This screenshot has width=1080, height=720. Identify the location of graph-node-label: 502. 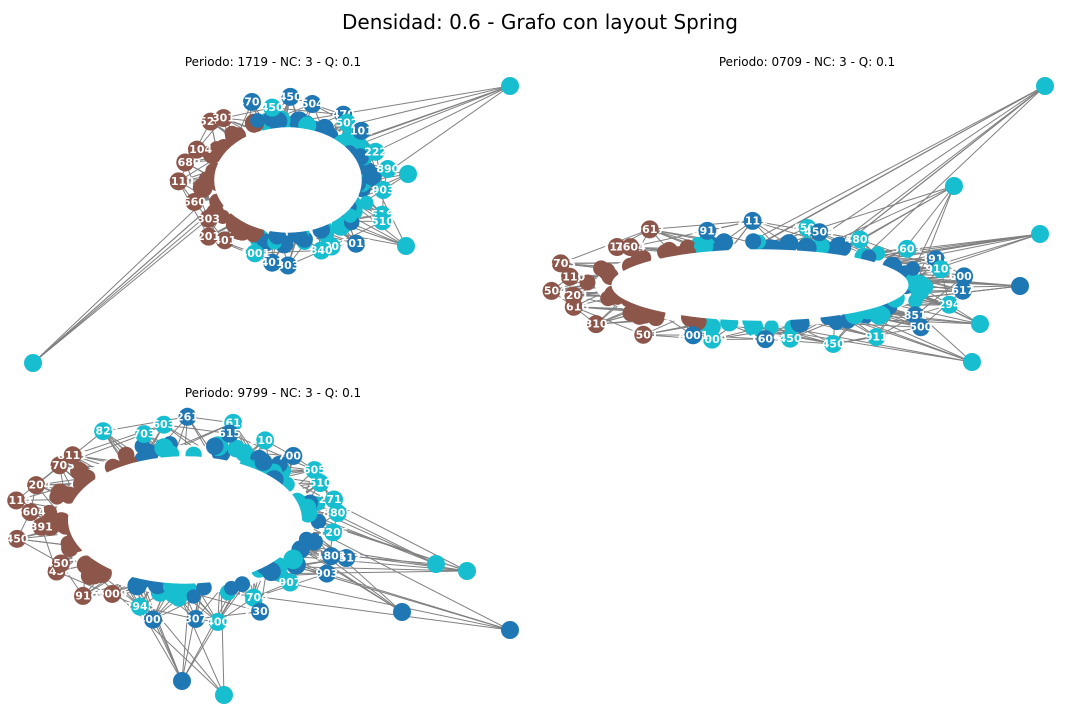
(347, 122).